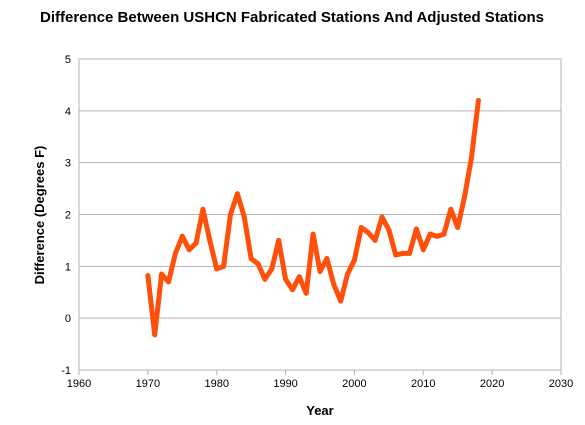 The width and height of the screenshot is (585, 425). I want to click on y-tick-label: 0, so click(68, 319).